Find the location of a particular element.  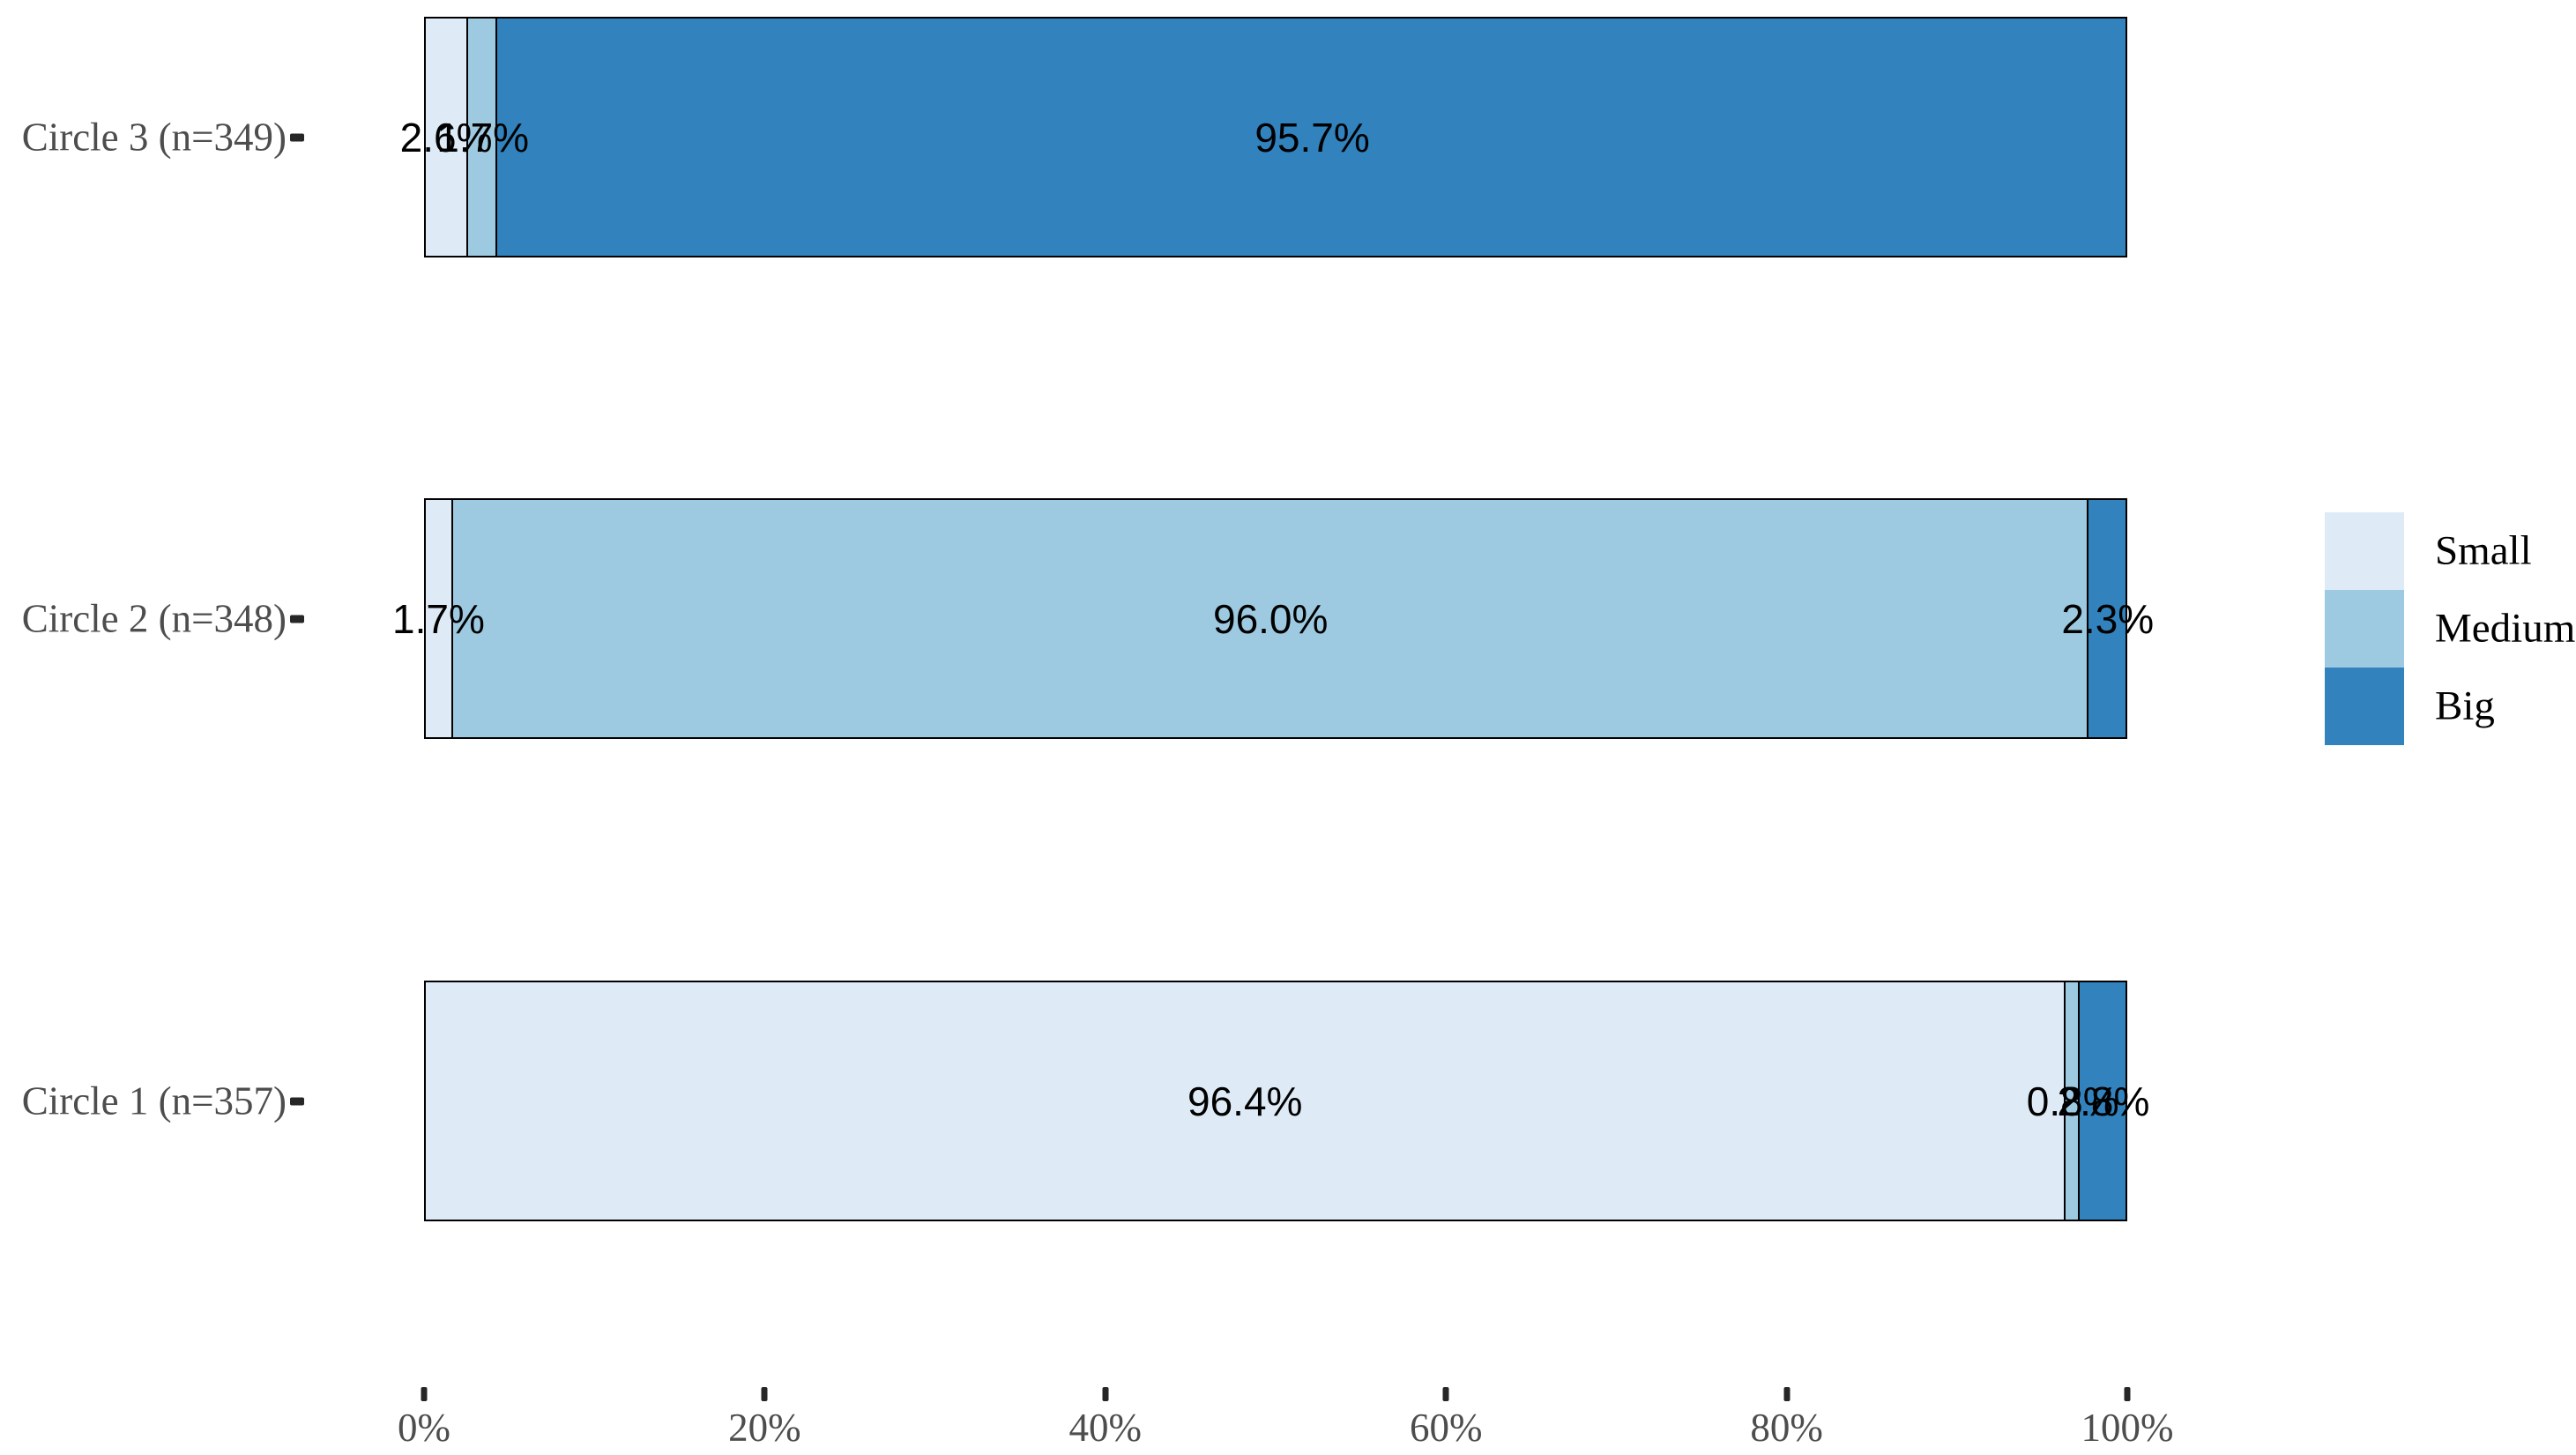

y-axis-label: Circle 3 (n=349) is located at coordinates (154, 137).